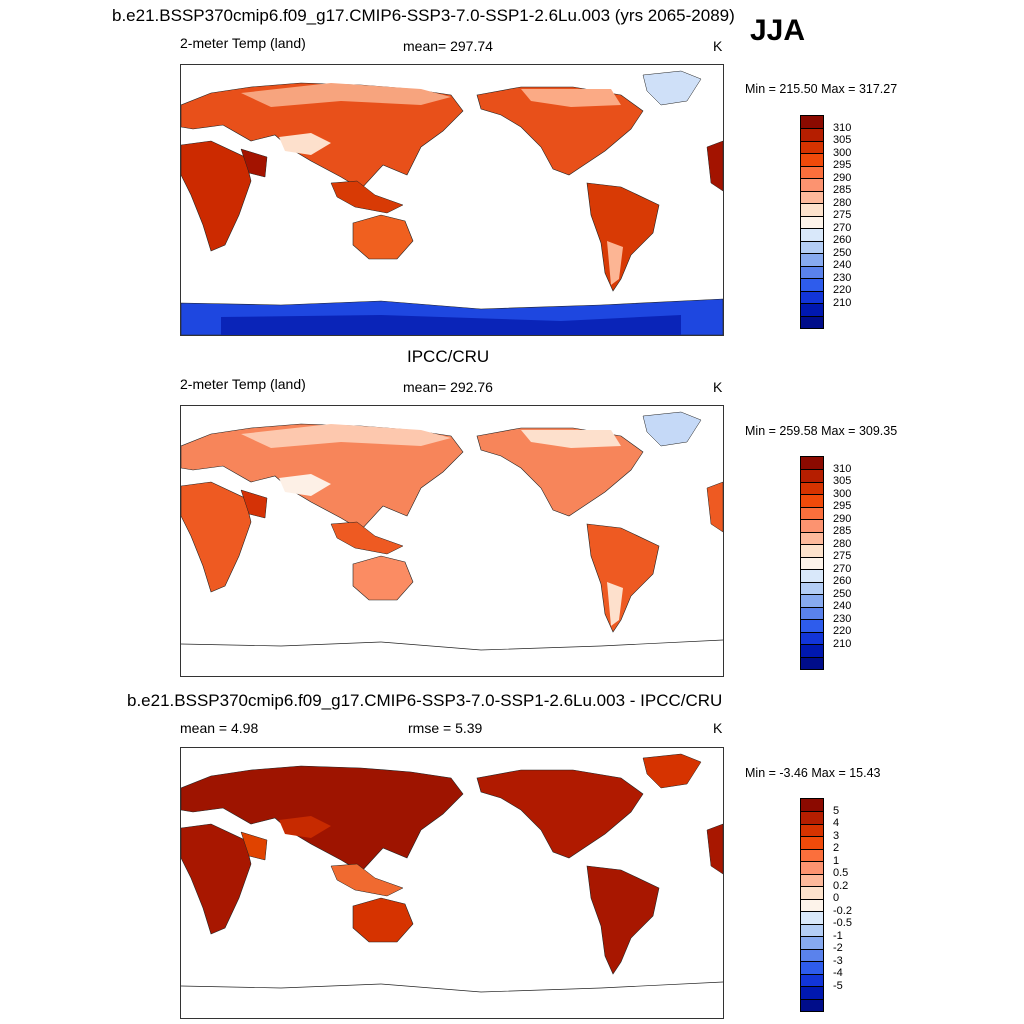  I want to click on colorbar-tick-label: -5, so click(838, 985).